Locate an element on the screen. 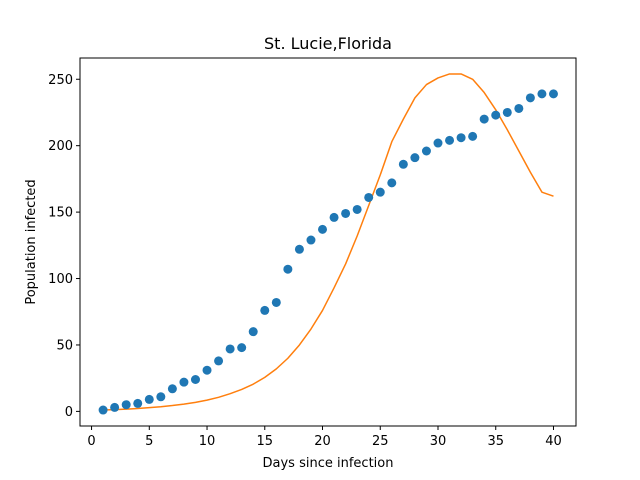 The height and width of the screenshot is (480, 640). y-tick-label: 100 is located at coordinates (60, 279).